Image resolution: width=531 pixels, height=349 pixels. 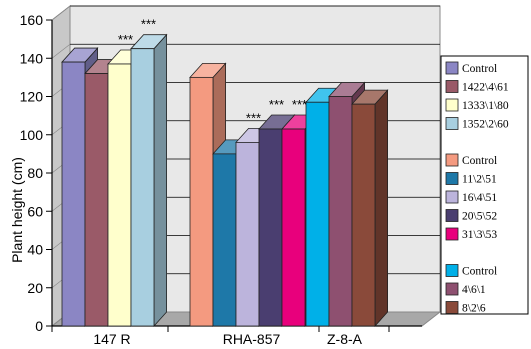 What do you see at coordinates (485, 106) in the screenshot?
I see `legend-label: 1333\1\80` at bounding box center [485, 106].